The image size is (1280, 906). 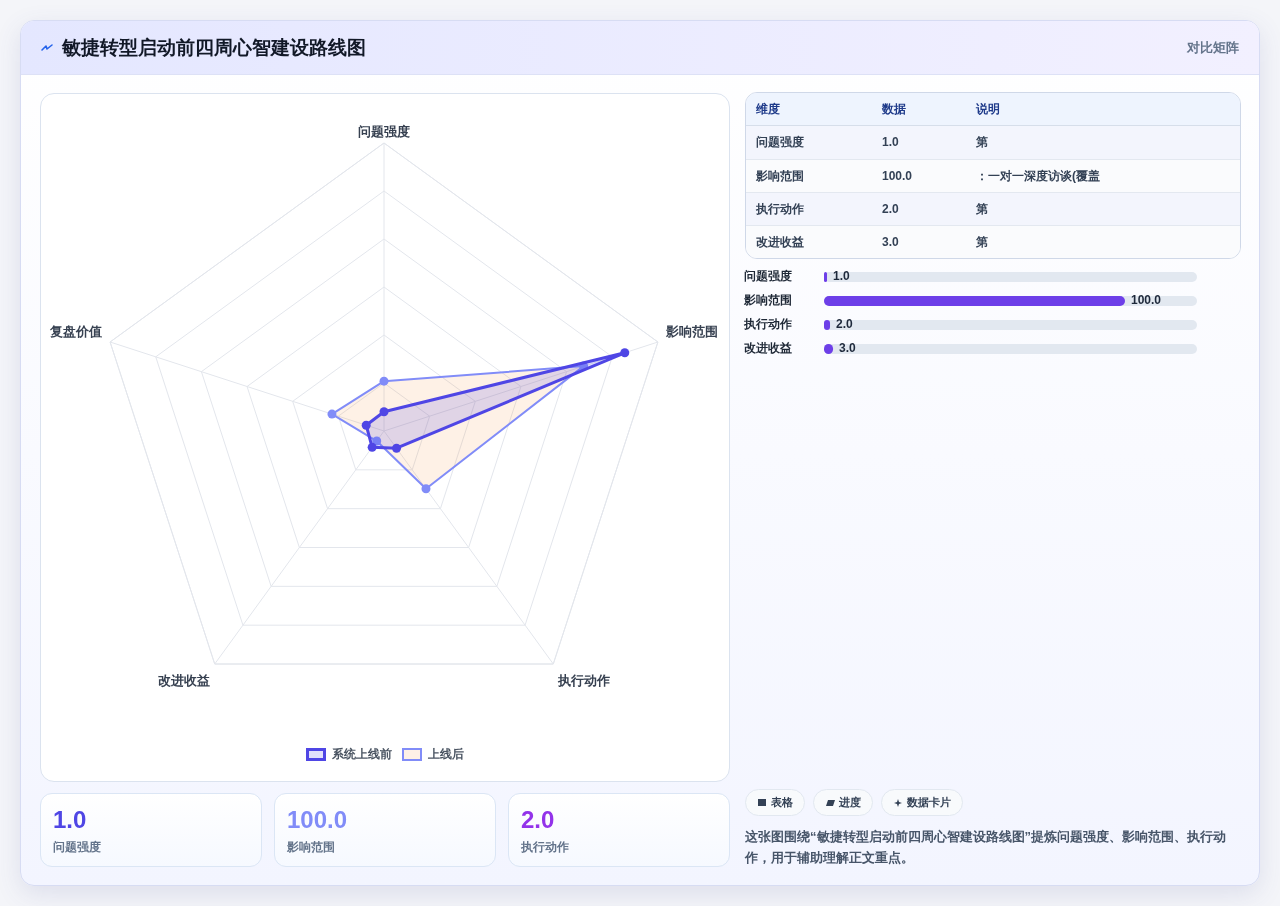 I want to click on data-label: 1.0, so click(x=842, y=276).